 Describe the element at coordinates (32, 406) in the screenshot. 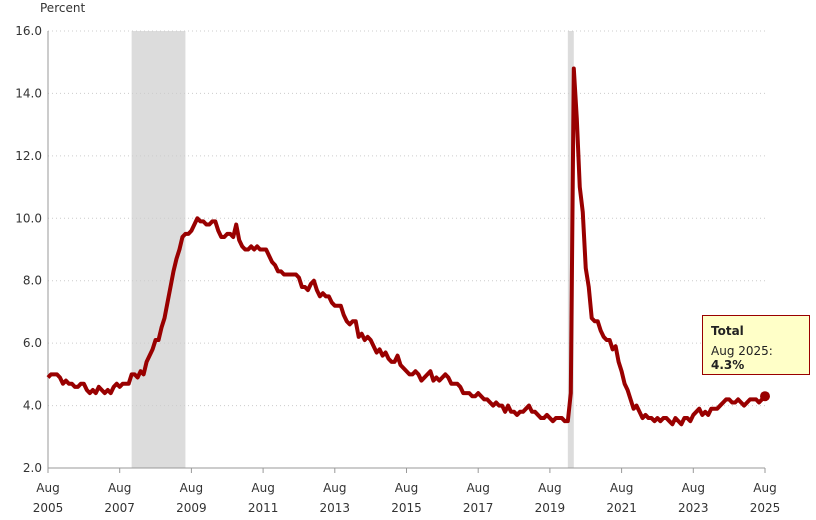

I see `y-tick-label: 4.0` at that location.